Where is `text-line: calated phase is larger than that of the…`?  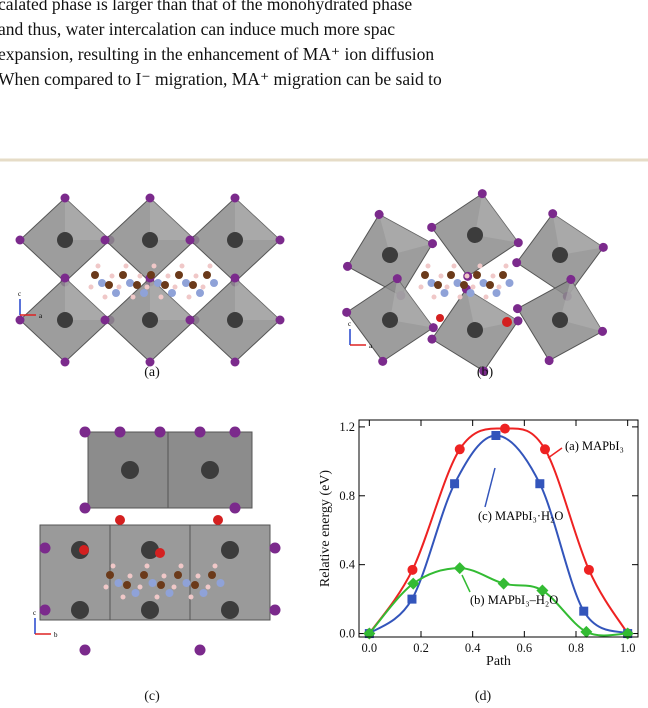
text-line: calated phase is larger than that of the… is located at coordinates (206, 7).